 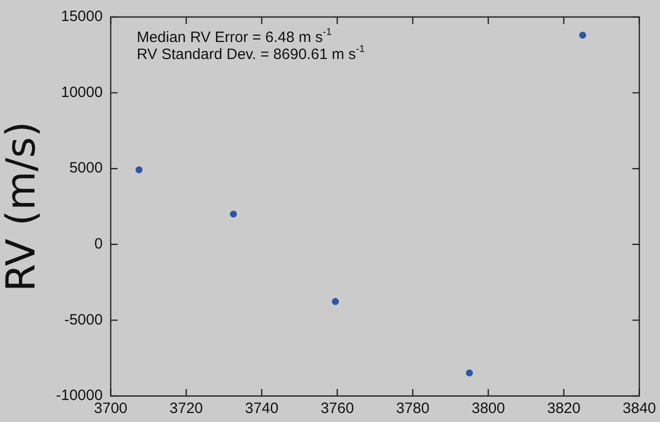 I want to click on x-tick-label: 3840, so click(x=639, y=409).